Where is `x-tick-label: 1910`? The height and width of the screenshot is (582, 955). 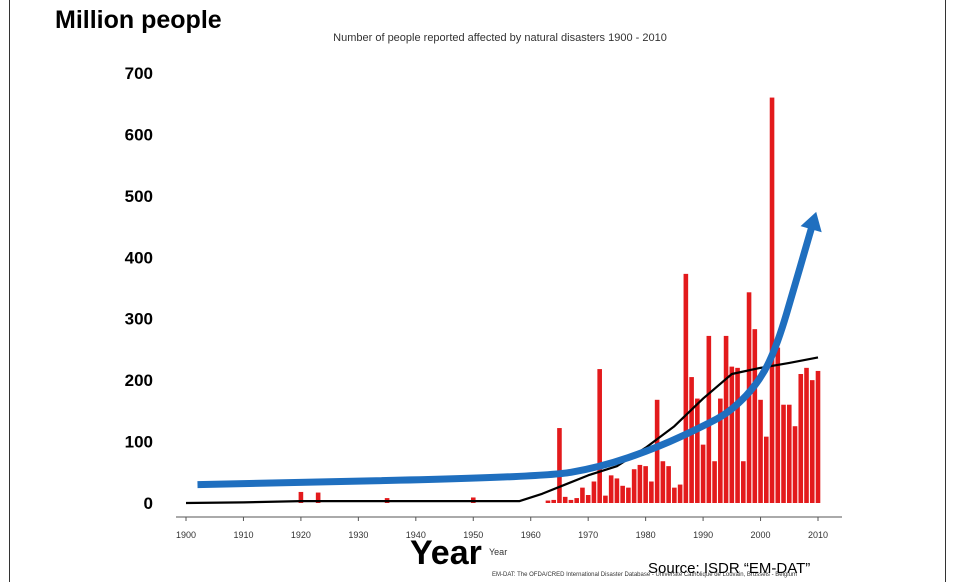
x-tick-label: 1910 is located at coordinates (243, 535).